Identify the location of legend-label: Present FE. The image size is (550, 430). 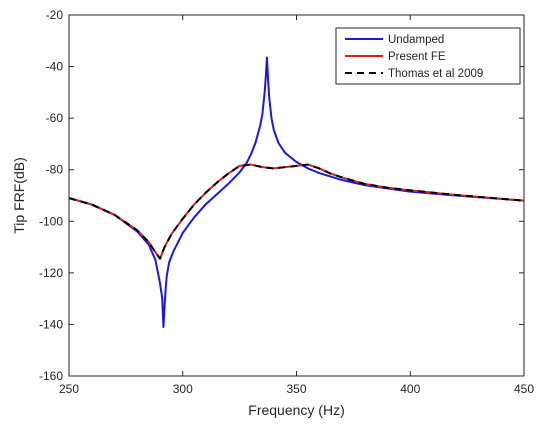
(417, 57).